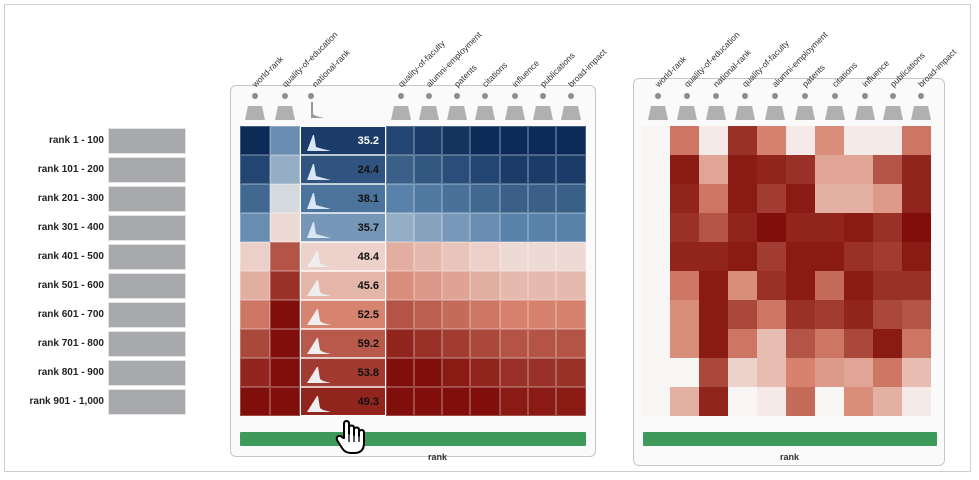 Image resolution: width=979 pixels, height=480 pixels. I want to click on histogram-cell: 35.7, so click(343, 227).